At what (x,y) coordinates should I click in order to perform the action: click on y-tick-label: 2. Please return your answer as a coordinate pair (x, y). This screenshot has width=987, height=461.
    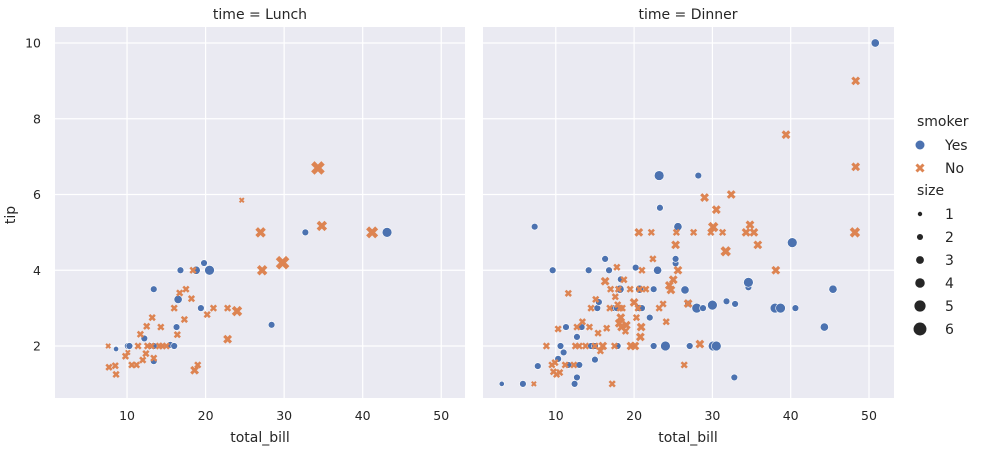
    Looking at the image, I should click on (37, 346).